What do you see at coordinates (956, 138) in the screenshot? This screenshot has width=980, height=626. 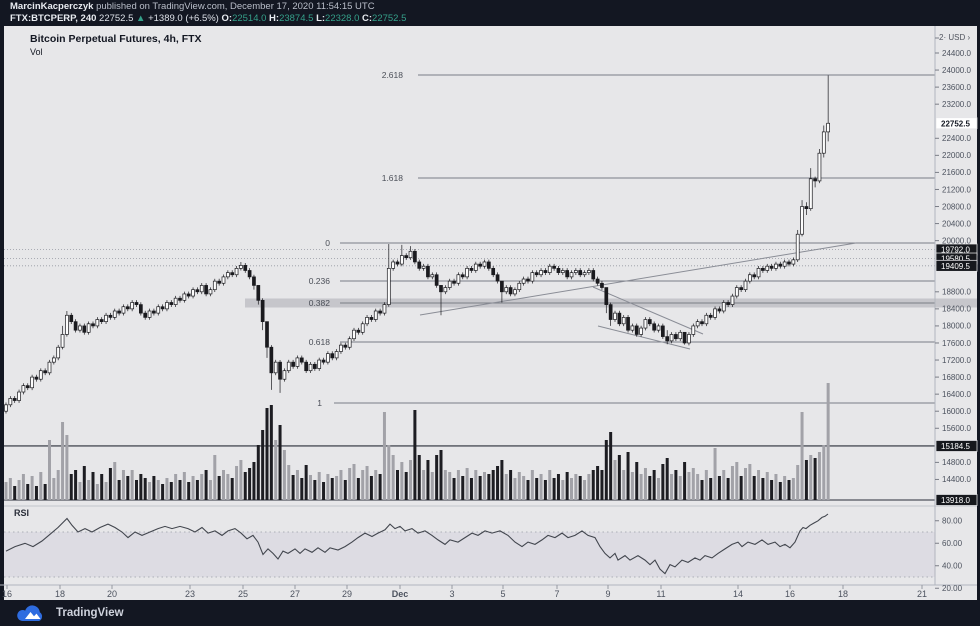 I see `svg-text: 22400.0` at bounding box center [956, 138].